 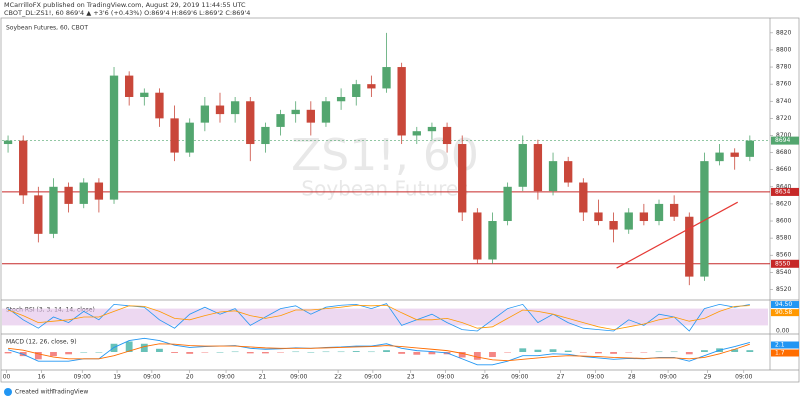 What do you see at coordinates (34, 392) in the screenshot?
I see `footer-created: Created with` at bounding box center [34, 392].